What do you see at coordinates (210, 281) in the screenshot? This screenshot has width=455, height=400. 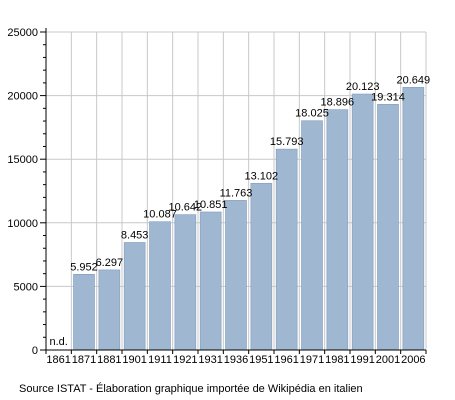 I see `bar-1931` at bounding box center [210, 281].